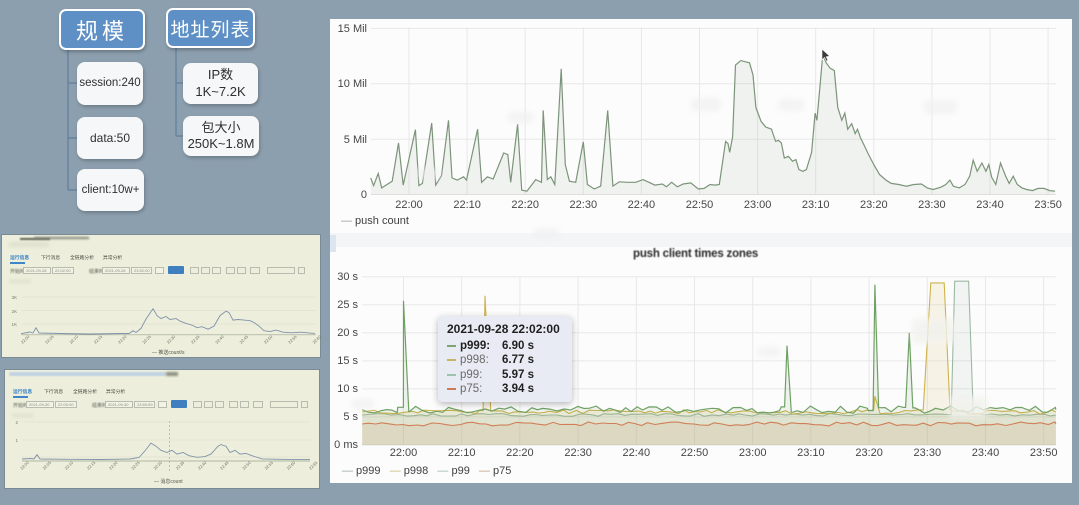 This screenshot has height=505, width=1079. Describe the element at coordinates (16, 440) in the screenshot. I see `svg-text: 1` at that location.